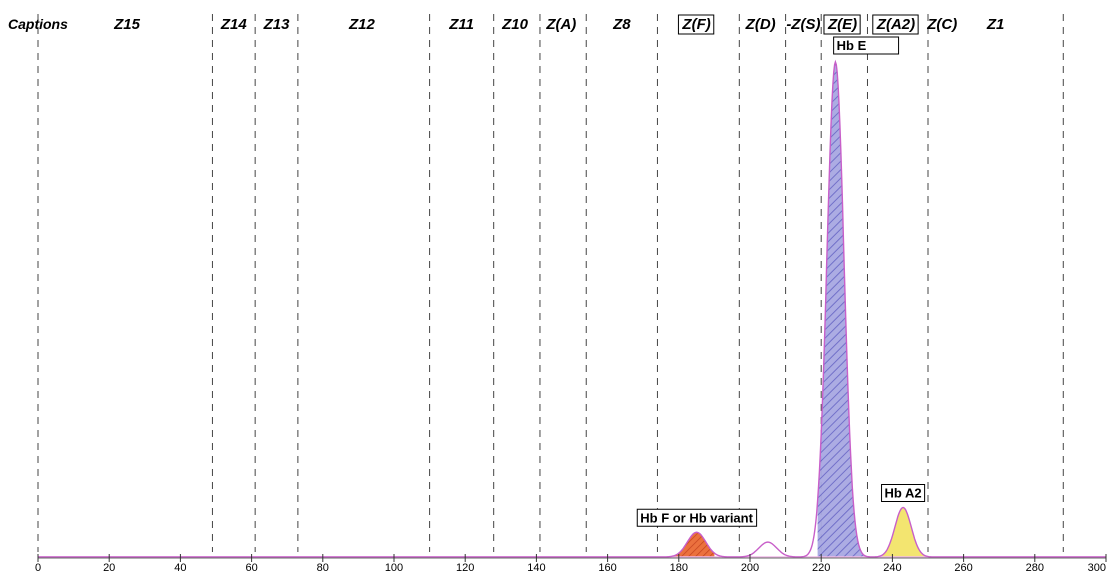 The height and width of the screenshot is (575, 1120). I want to click on x-tick-label-12: 240, so click(892, 568).